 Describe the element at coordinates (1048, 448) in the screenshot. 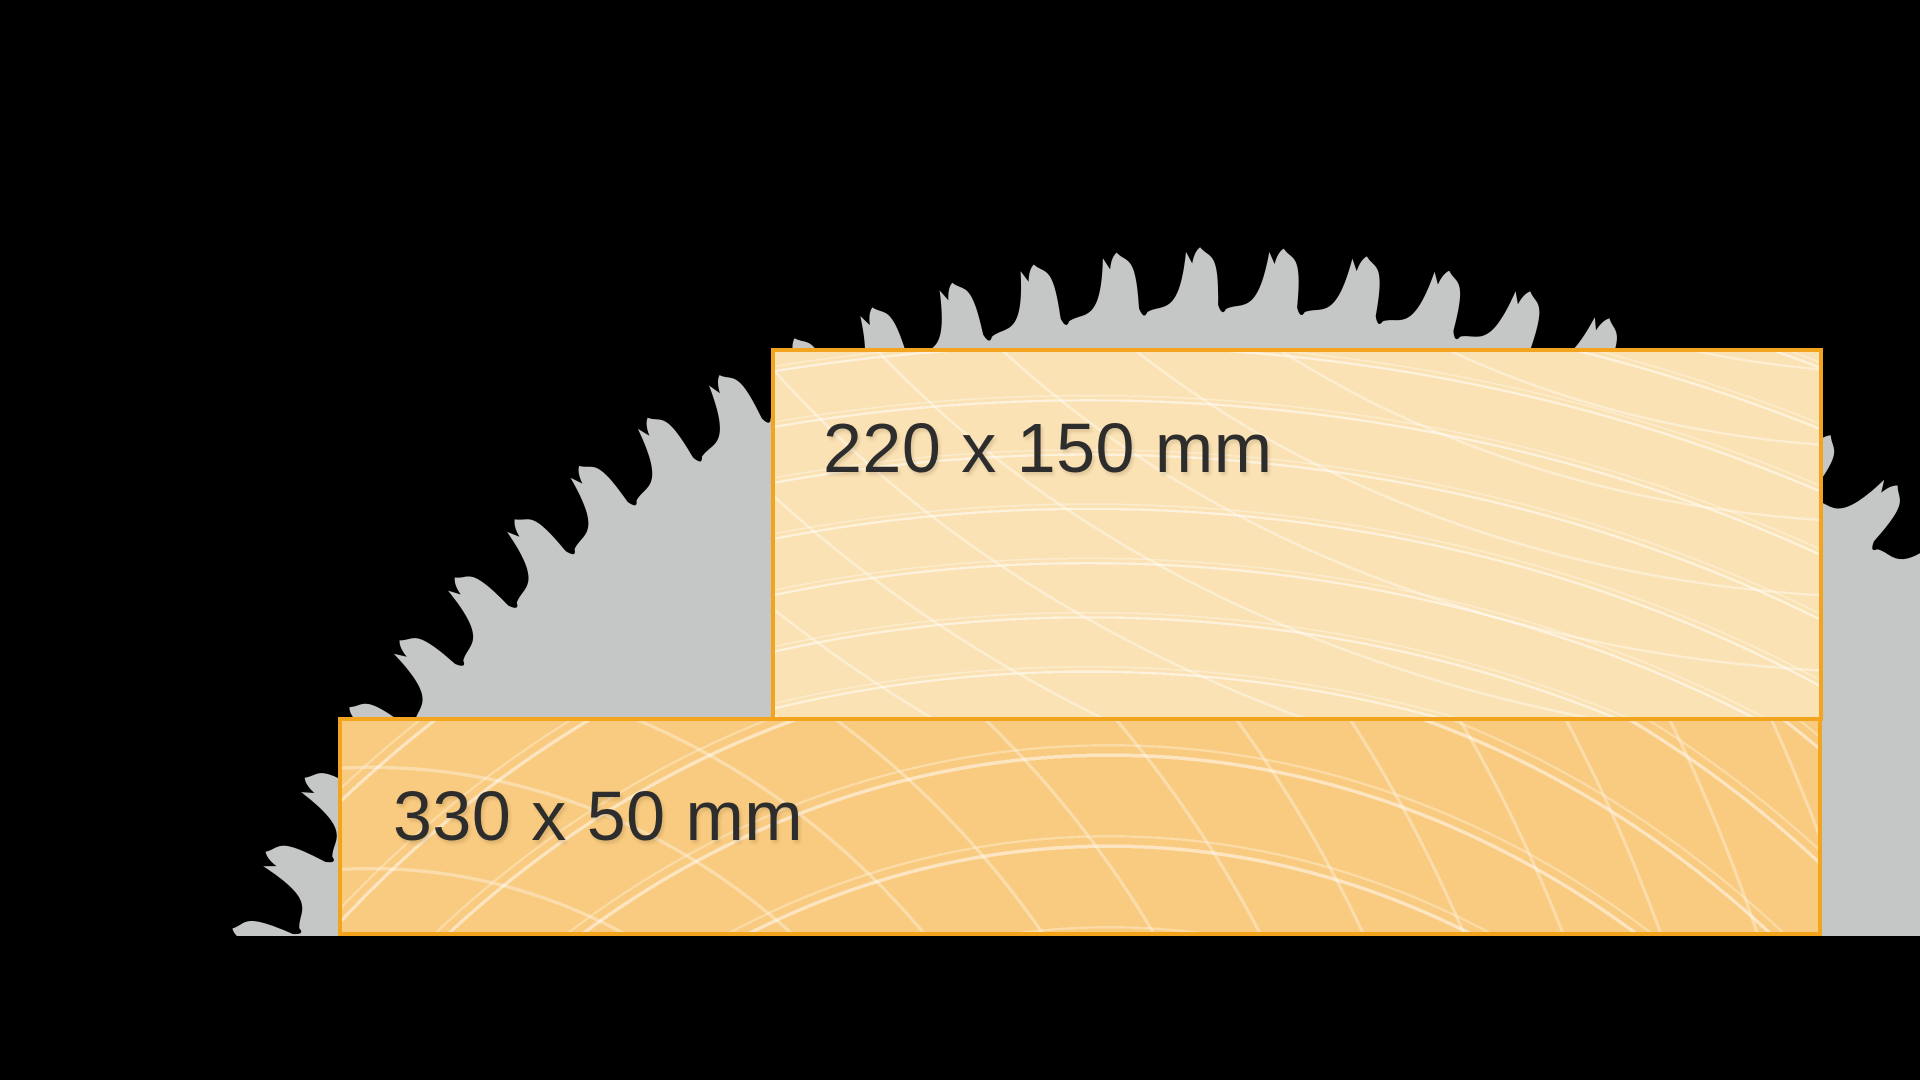

I see `cut-capacity-label-top: 220 x 150 mm` at that location.